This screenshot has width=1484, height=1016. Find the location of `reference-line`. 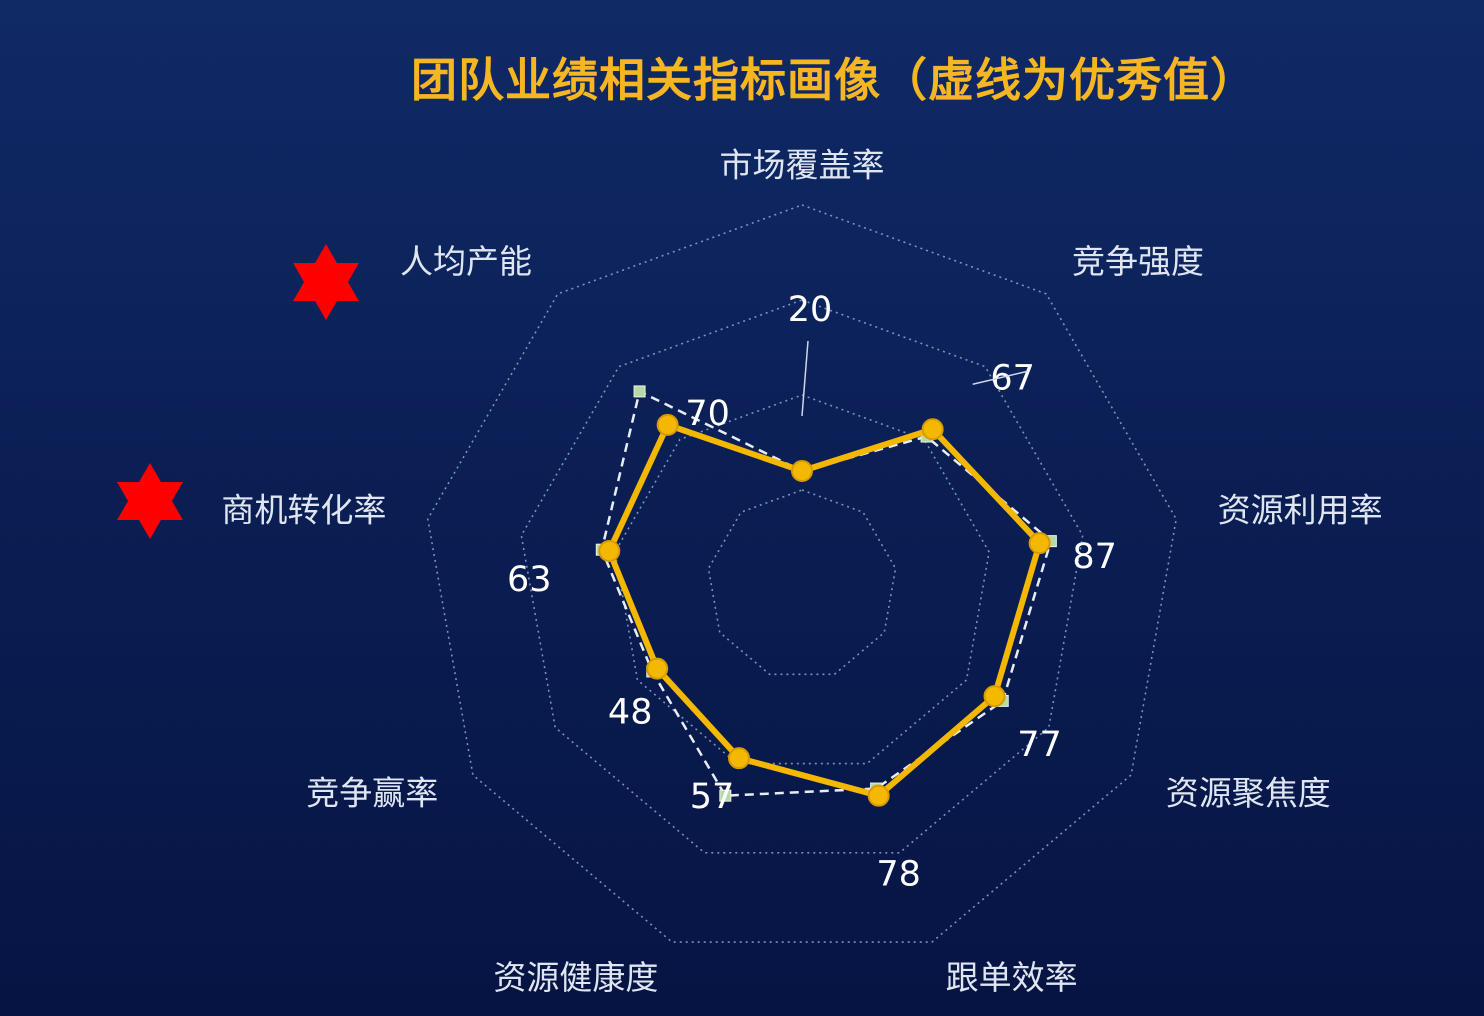

reference-line is located at coordinates (826, 593).